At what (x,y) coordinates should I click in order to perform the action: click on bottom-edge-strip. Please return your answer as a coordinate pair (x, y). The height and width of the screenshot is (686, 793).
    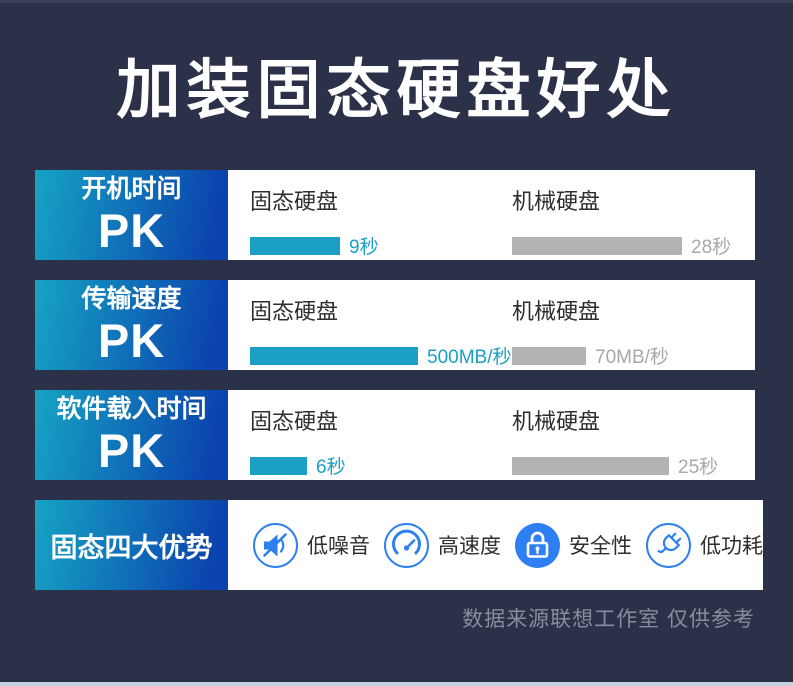
    Looking at the image, I should click on (396, 684).